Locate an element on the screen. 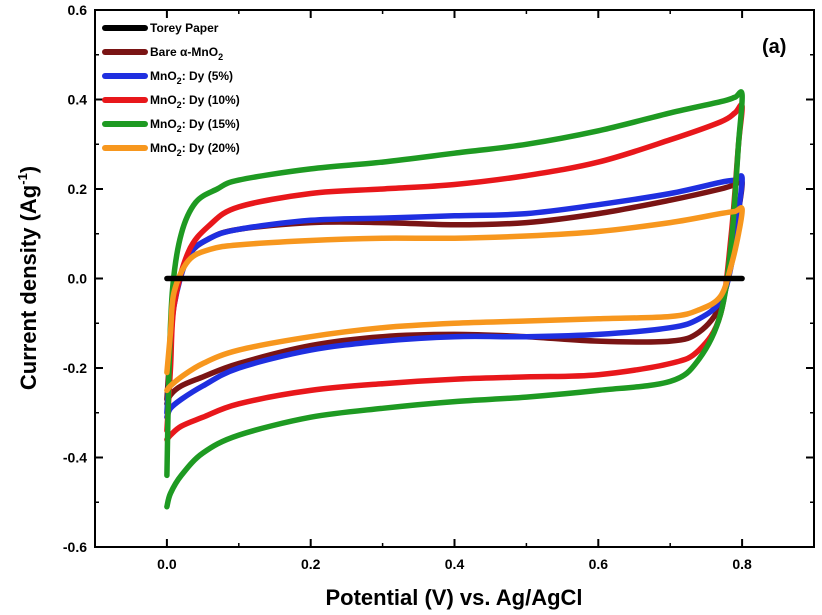  y-tick-label: -0.2 is located at coordinates (75, 368).